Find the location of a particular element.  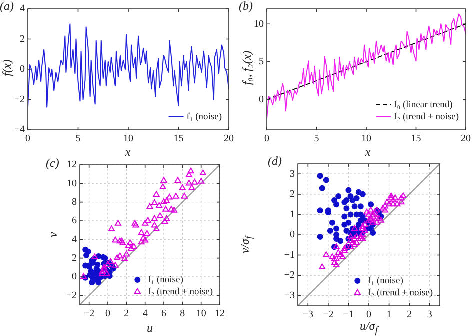

y-tick-label: 1 is located at coordinates (292, 214).